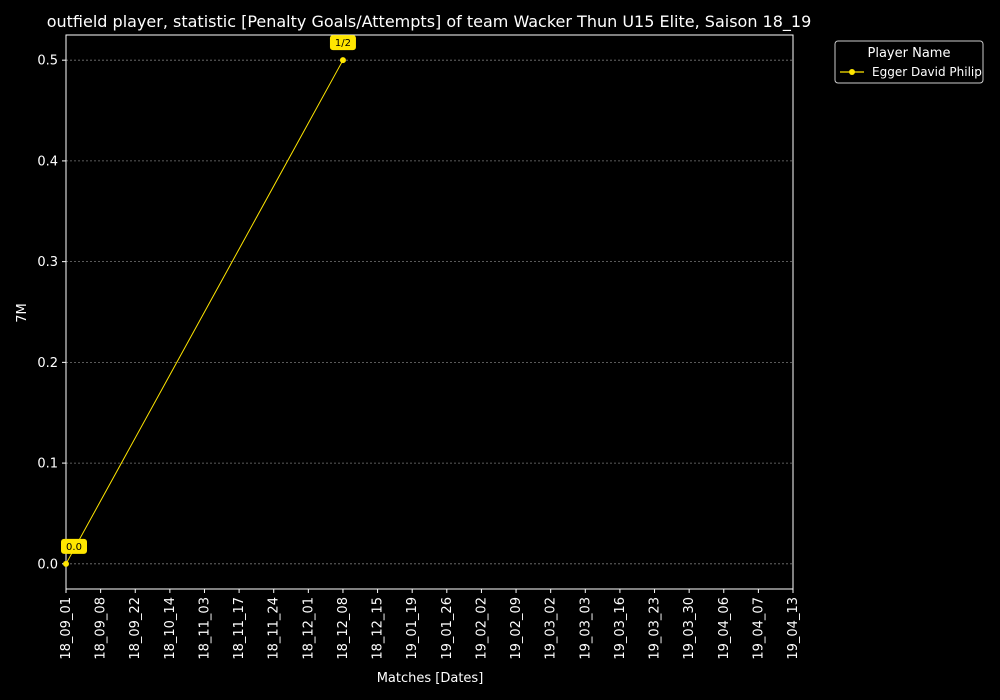 The height and width of the screenshot is (700, 1000). I want to click on data-label: 1/2, so click(343, 43).